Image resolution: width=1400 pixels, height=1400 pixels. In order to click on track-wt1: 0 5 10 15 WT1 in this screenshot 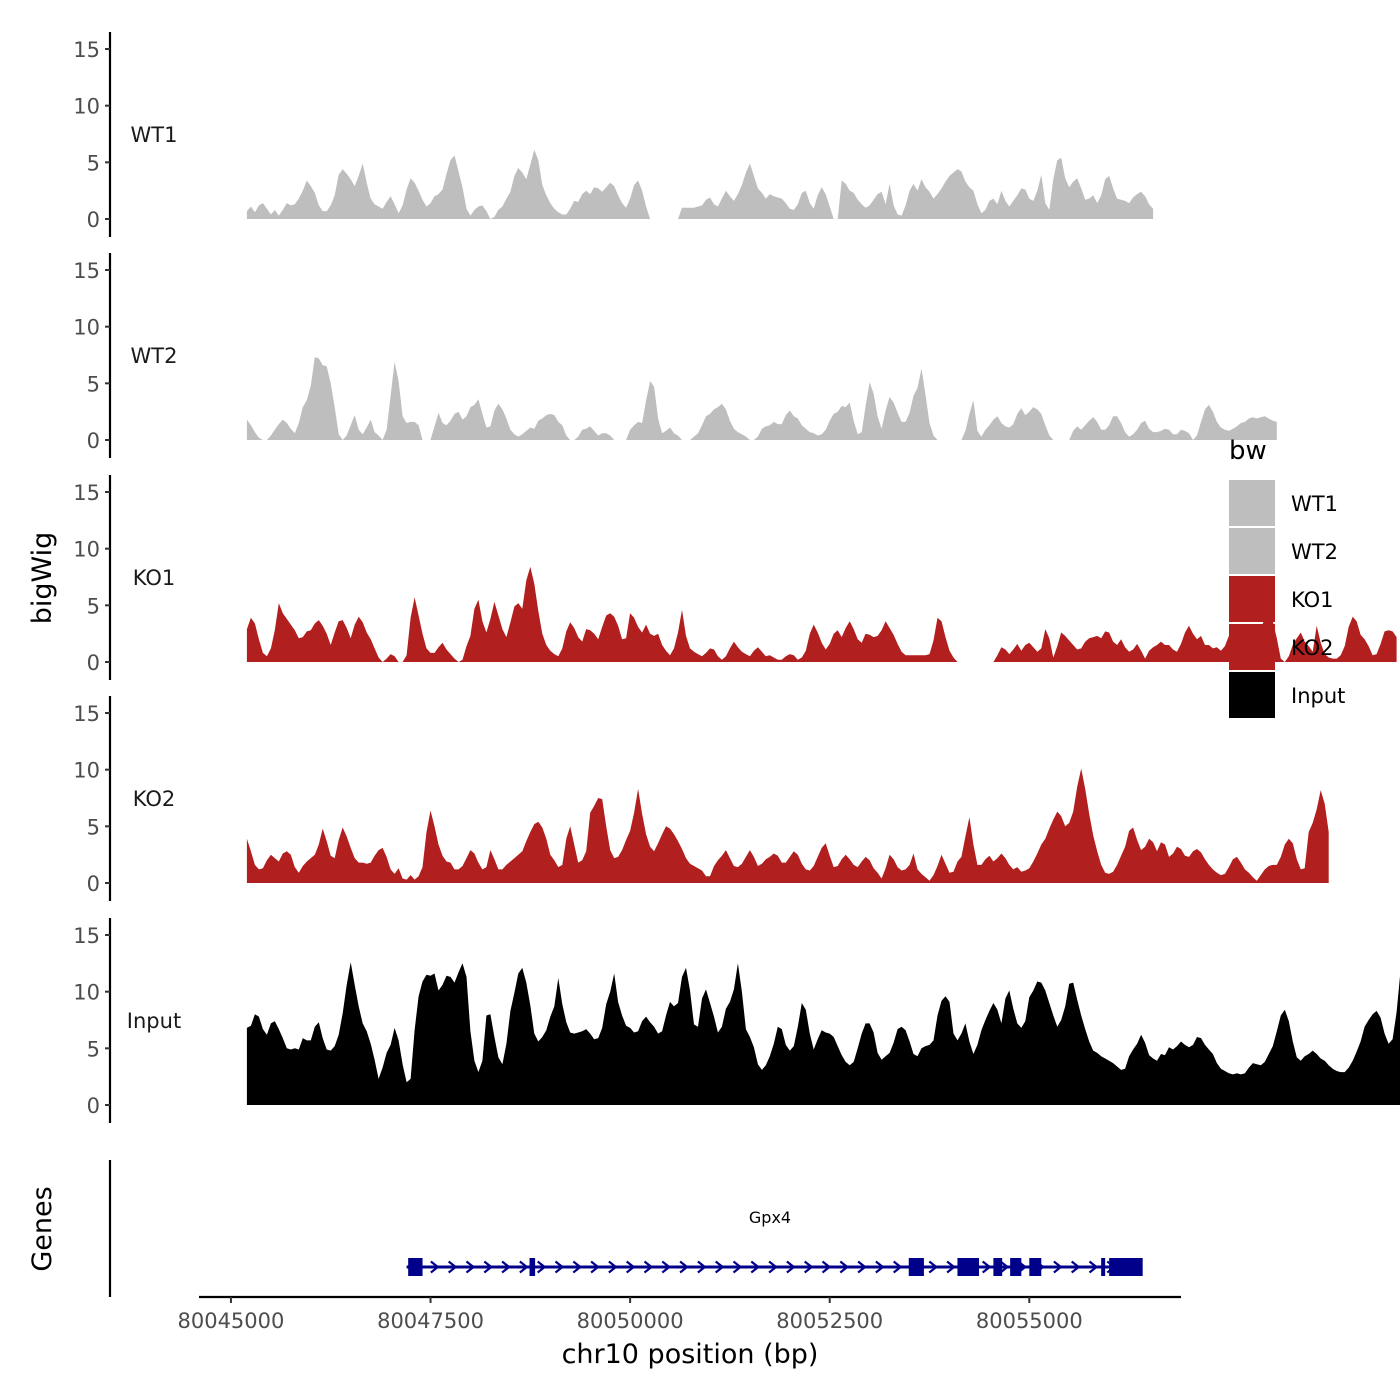, I will do `click(613, 134)`.